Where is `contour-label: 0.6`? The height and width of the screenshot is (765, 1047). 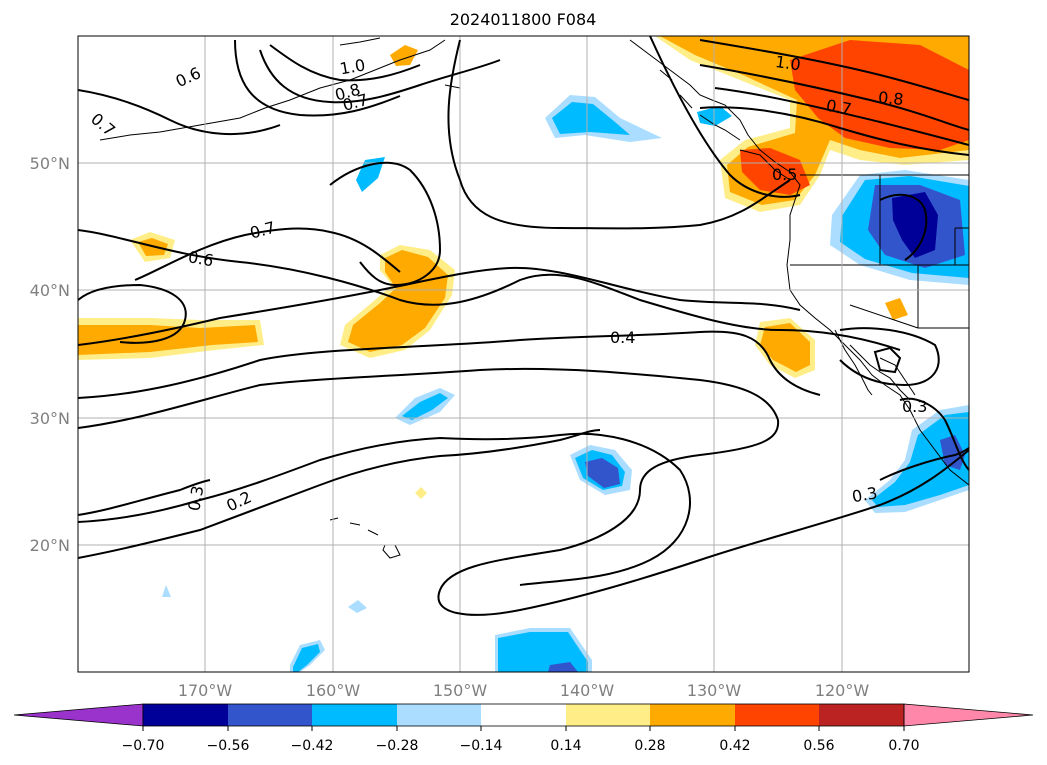
contour-label: 0.6 is located at coordinates (201, 258).